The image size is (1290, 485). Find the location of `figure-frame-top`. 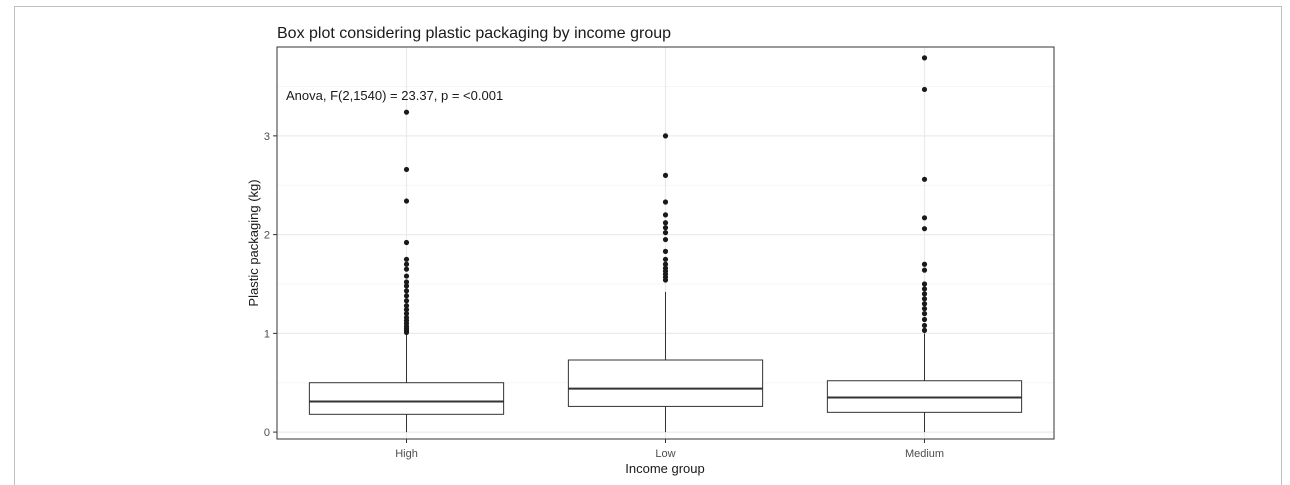

figure-frame-top is located at coordinates (648, 6).